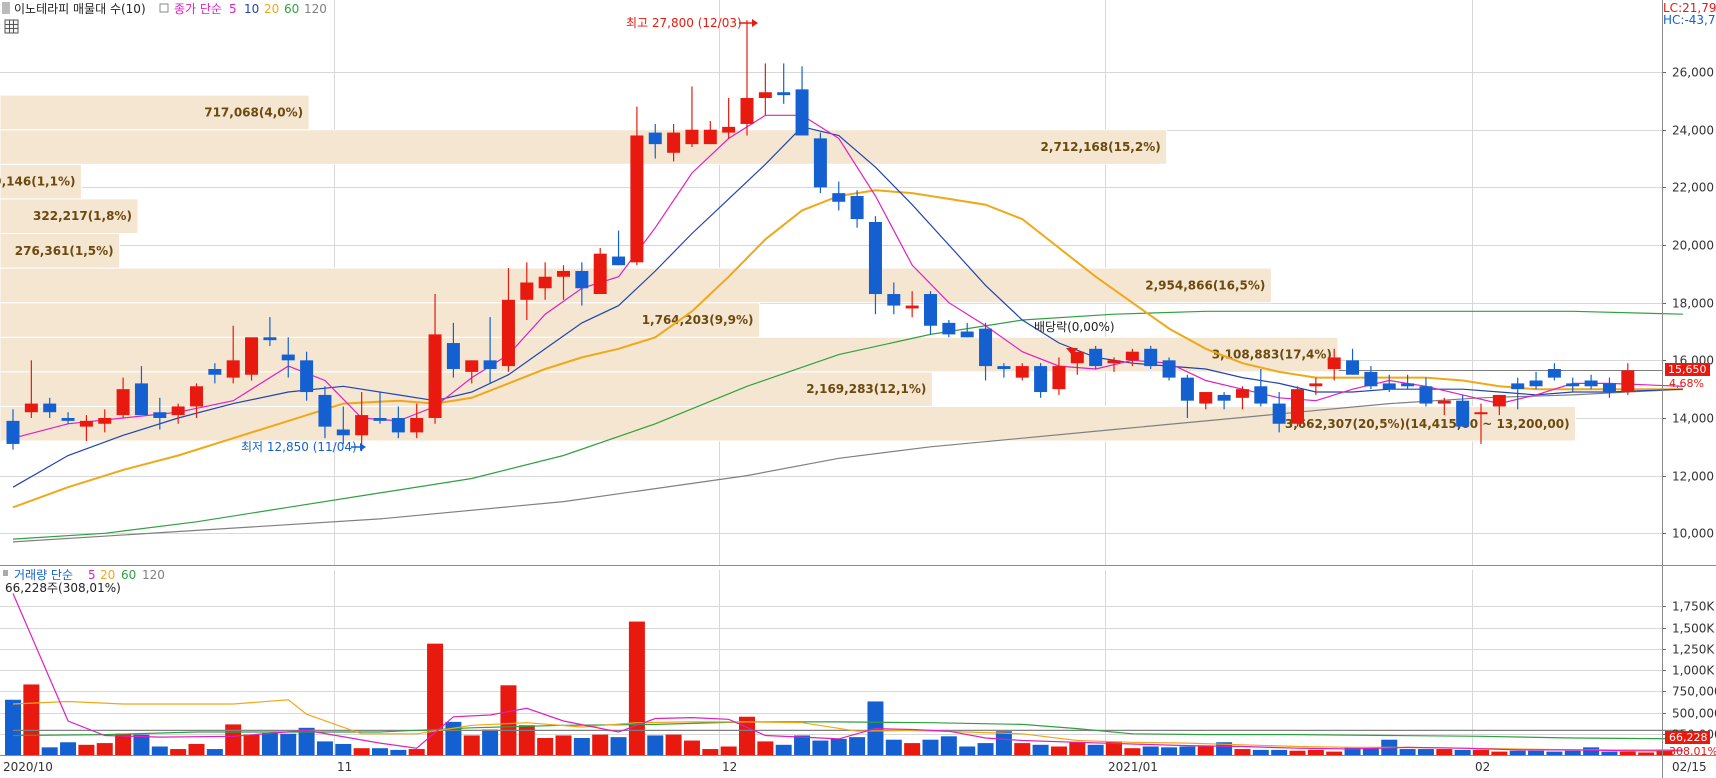 This screenshot has height=778, width=1716. I want to click on change-pct-label: 4,68%, so click(1686, 383).